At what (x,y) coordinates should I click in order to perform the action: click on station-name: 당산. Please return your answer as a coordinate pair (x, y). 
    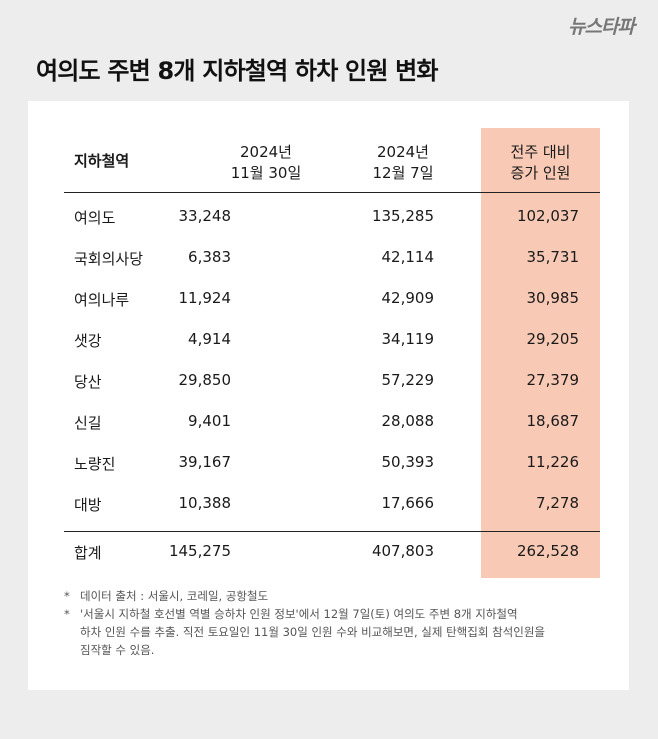
    Looking at the image, I should click on (88, 382).